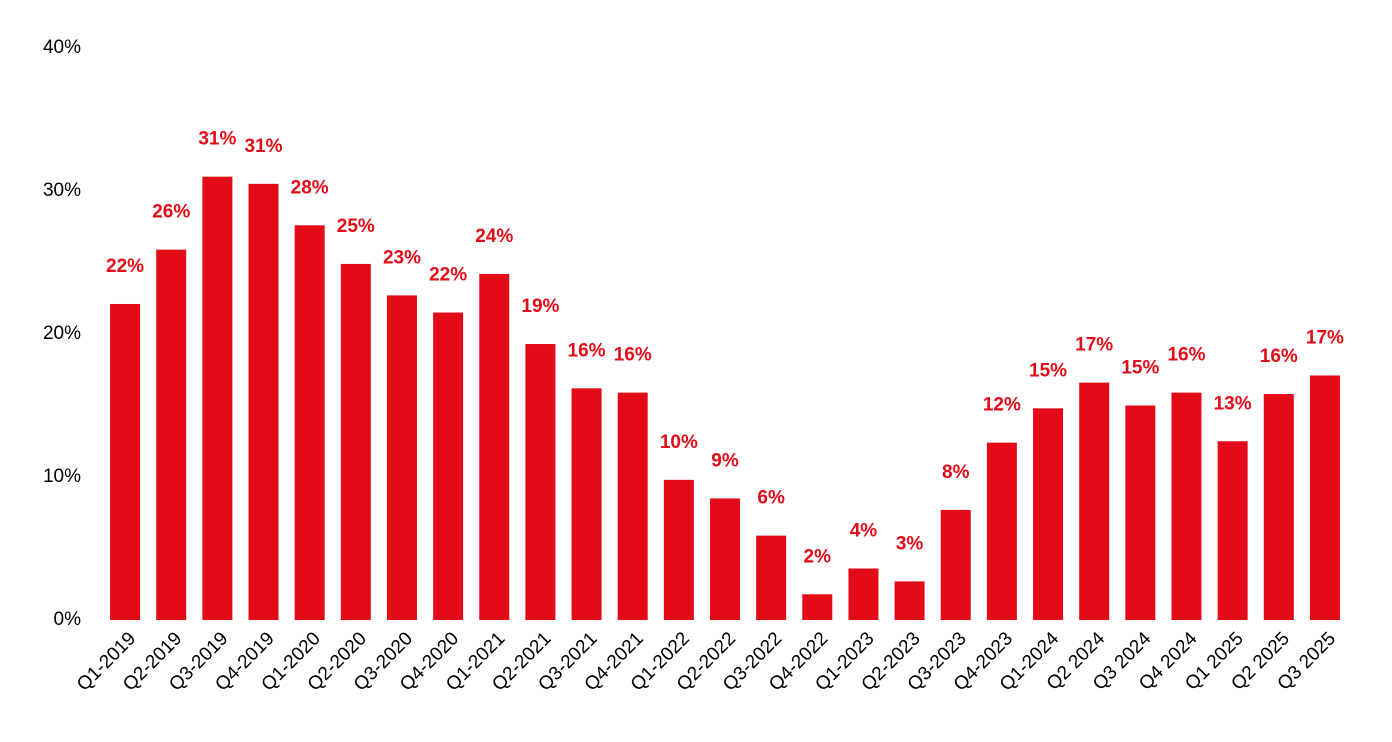 Image resolution: width=1392 pixels, height=742 pixels. What do you see at coordinates (402, 257) in the screenshot?
I see `value-label: 23%` at bounding box center [402, 257].